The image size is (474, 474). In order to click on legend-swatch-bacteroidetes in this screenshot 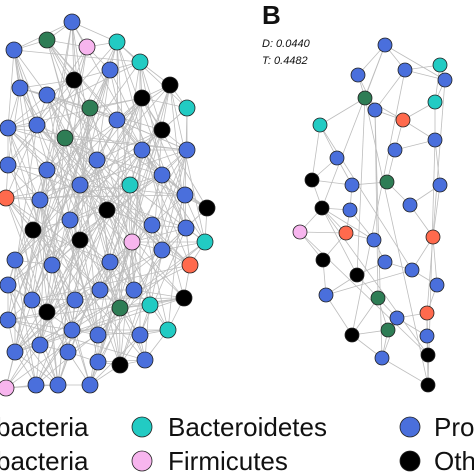, I will do `click(142, 427)`.